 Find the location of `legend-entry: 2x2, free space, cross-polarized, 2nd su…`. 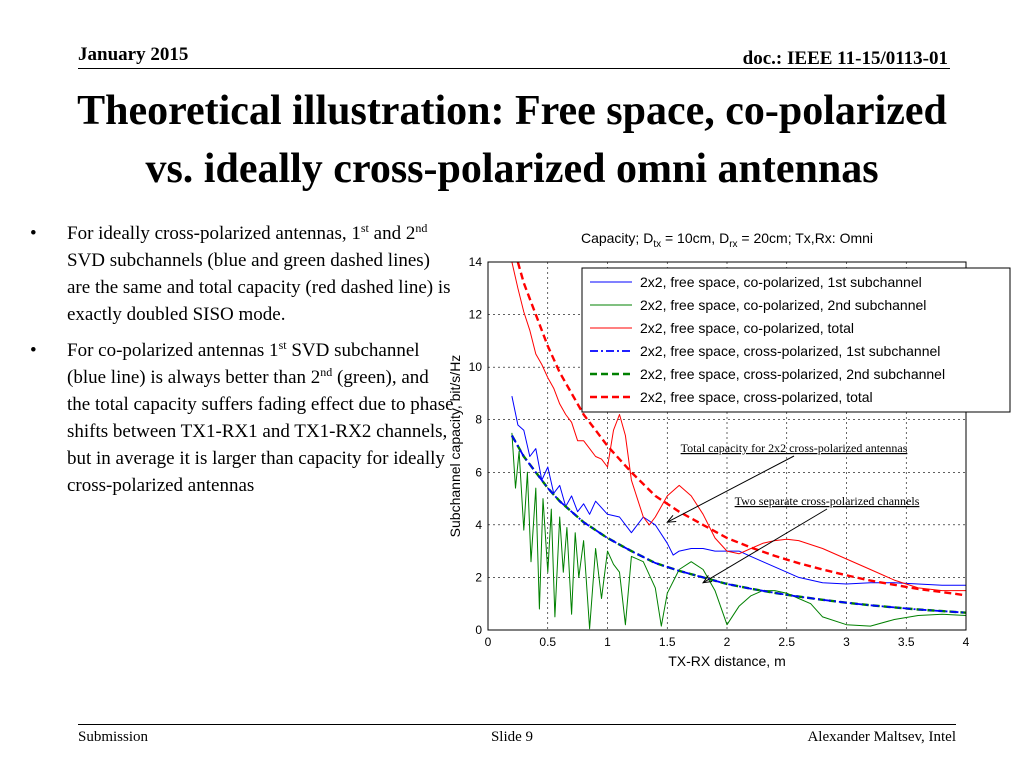

legend-entry: 2x2, free space, cross-polarized, 2nd su… is located at coordinates (792, 374).